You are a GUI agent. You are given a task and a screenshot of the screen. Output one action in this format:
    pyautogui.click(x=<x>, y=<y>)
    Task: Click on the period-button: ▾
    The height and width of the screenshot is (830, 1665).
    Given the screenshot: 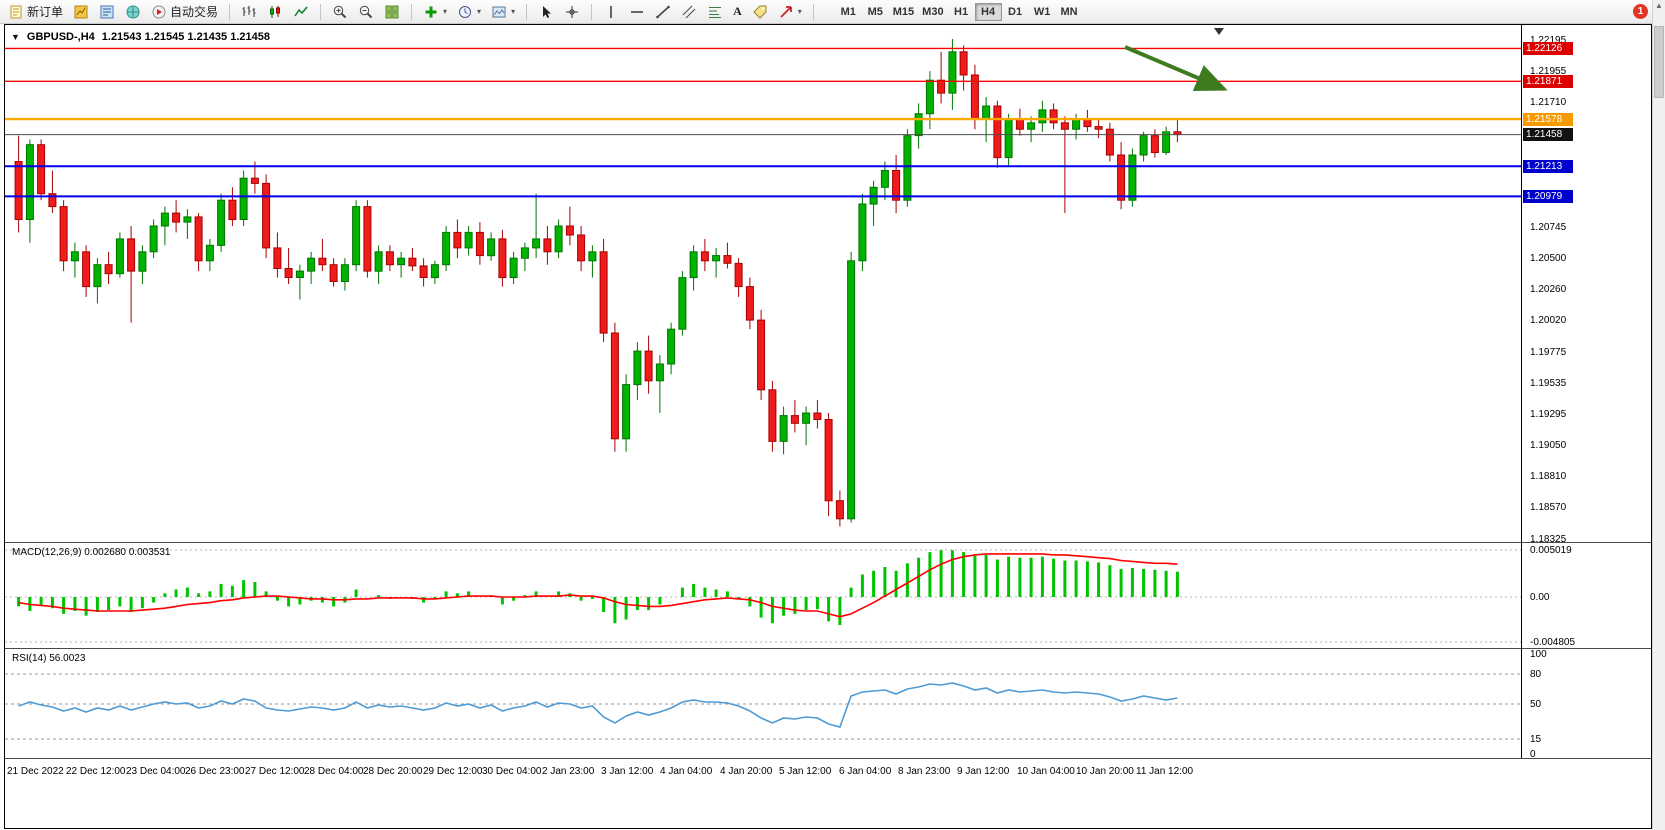 What is the action you would take?
    pyautogui.click(x=469, y=12)
    